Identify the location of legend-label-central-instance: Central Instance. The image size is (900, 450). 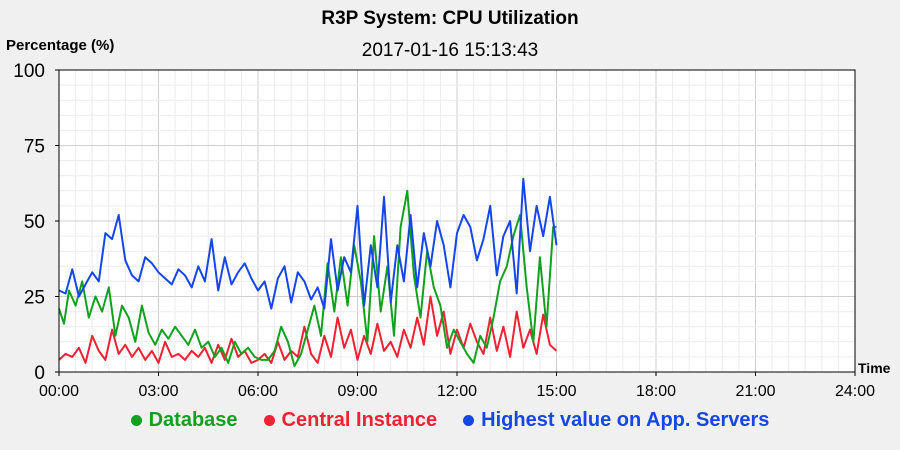
(359, 420).